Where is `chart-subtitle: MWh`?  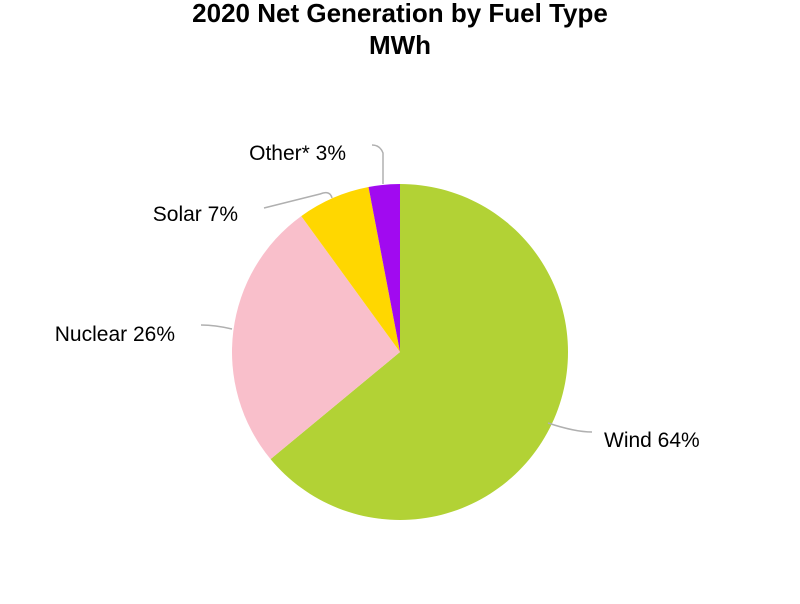
chart-subtitle: MWh is located at coordinates (400, 45).